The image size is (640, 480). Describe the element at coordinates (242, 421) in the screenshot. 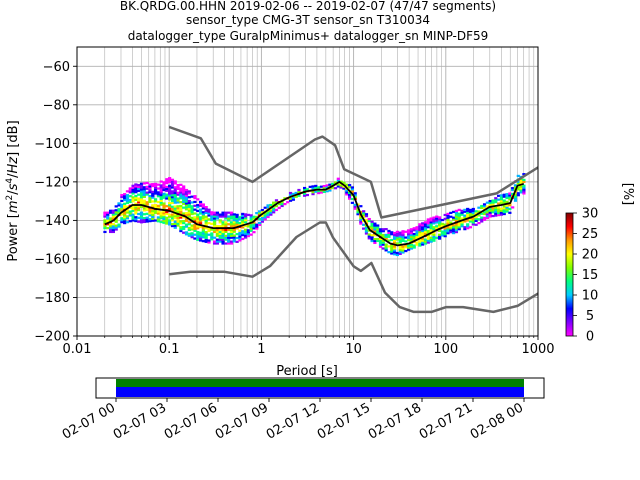

I see `timeline-tick-label: 02-07 09` at that location.